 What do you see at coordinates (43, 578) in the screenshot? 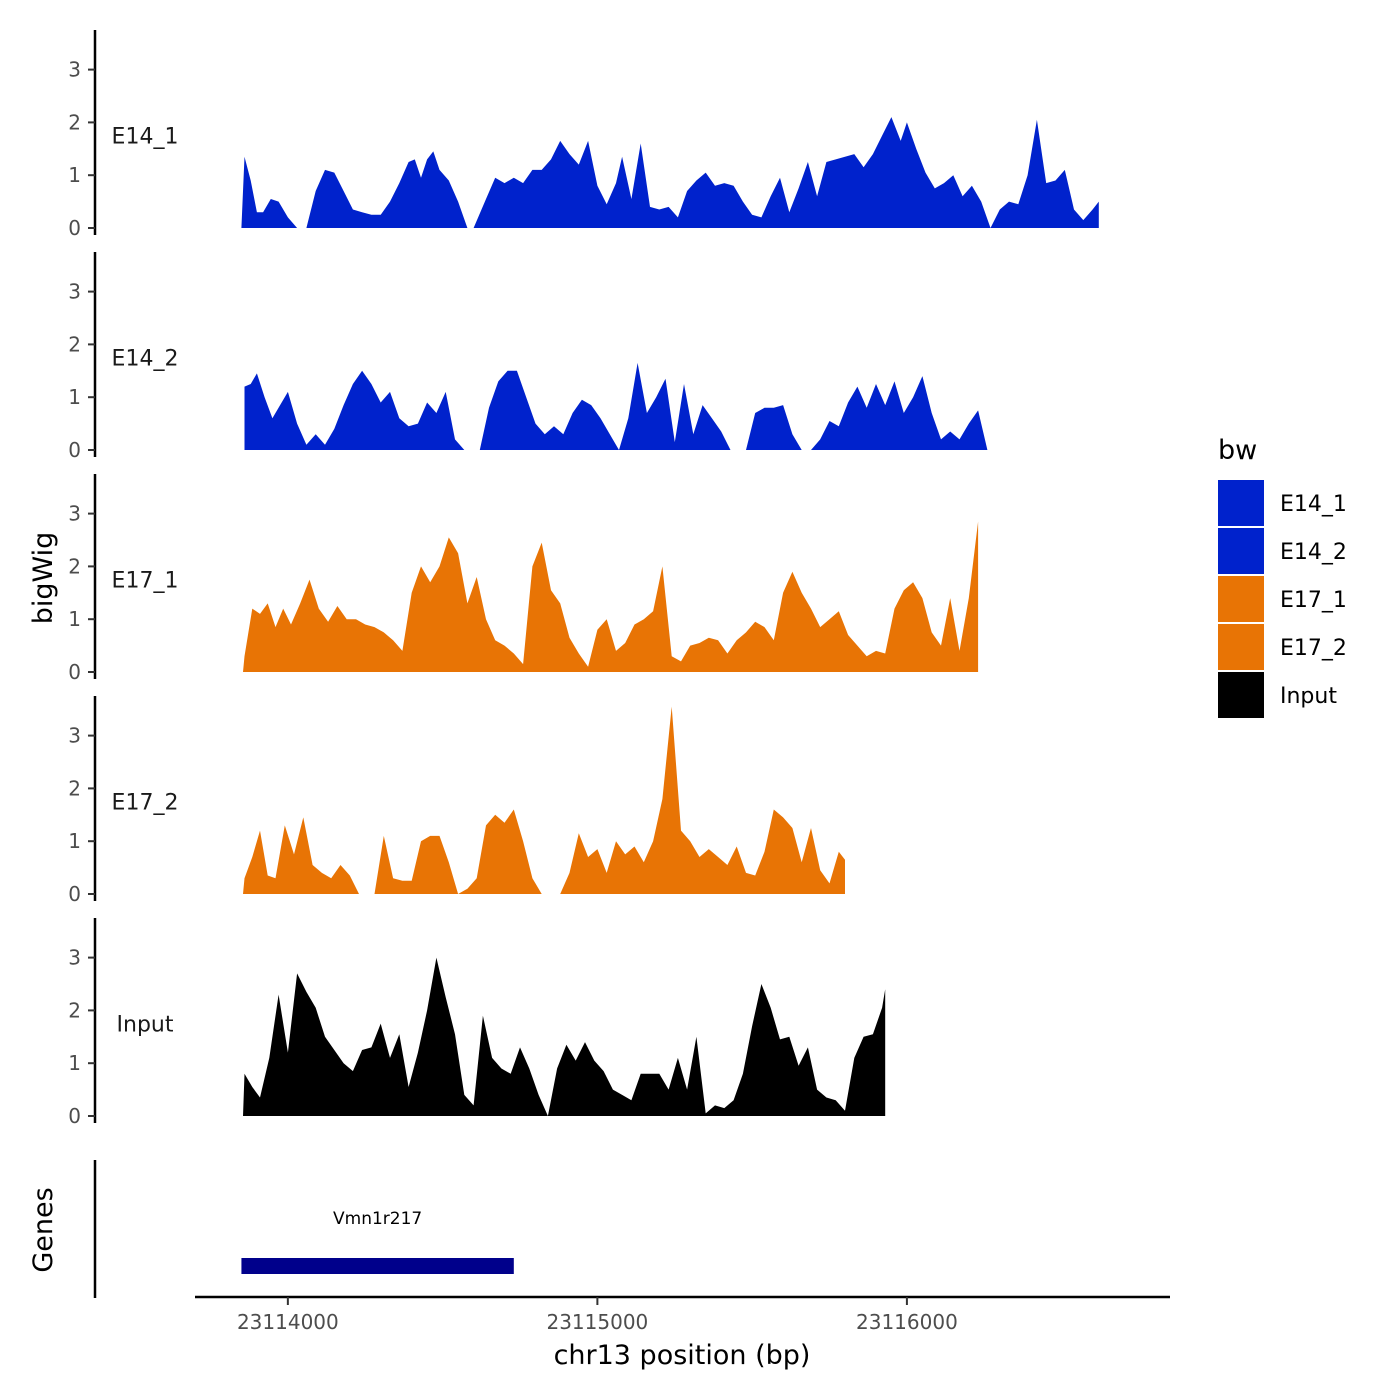
I see `y-axis-title: bigWig` at bounding box center [43, 578].